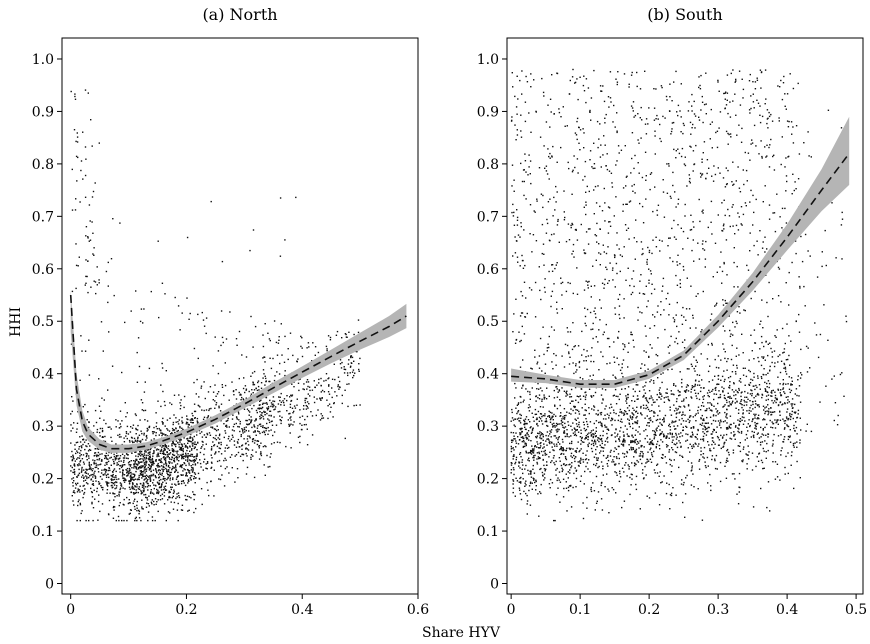 This screenshot has width=870, height=644. Describe the element at coordinates (238, 372) in the screenshot. I see `fit-line` at that location.